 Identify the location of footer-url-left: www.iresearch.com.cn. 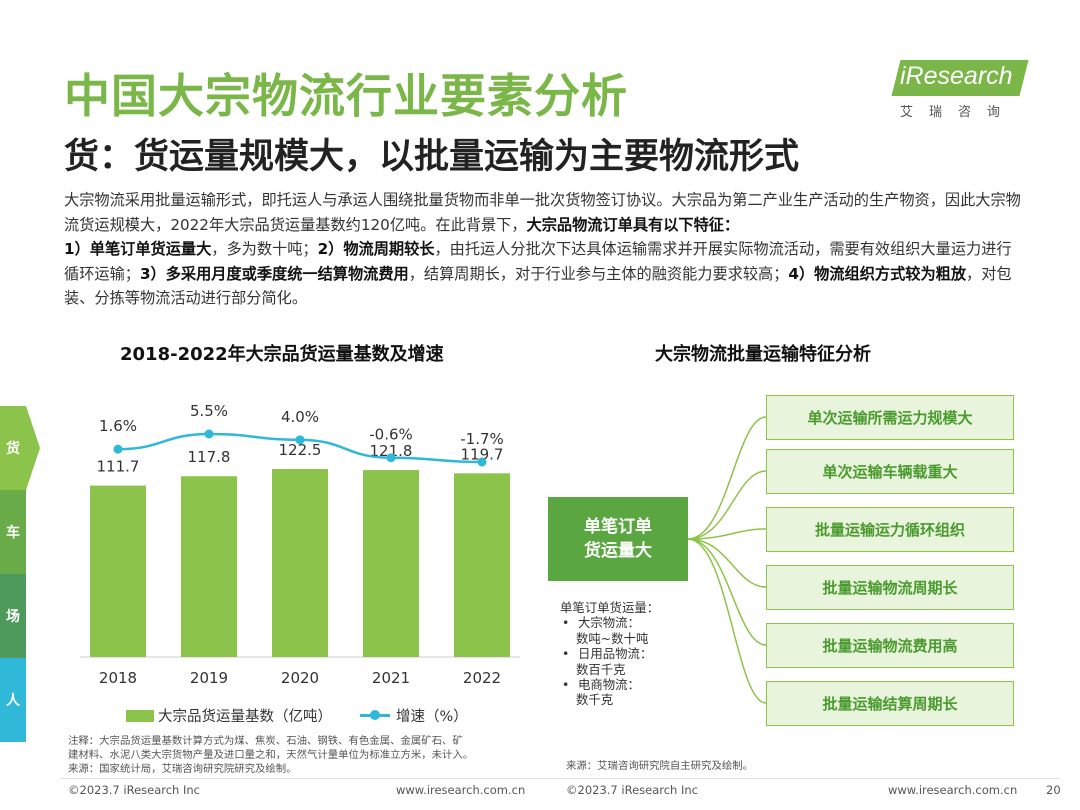
(461, 790).